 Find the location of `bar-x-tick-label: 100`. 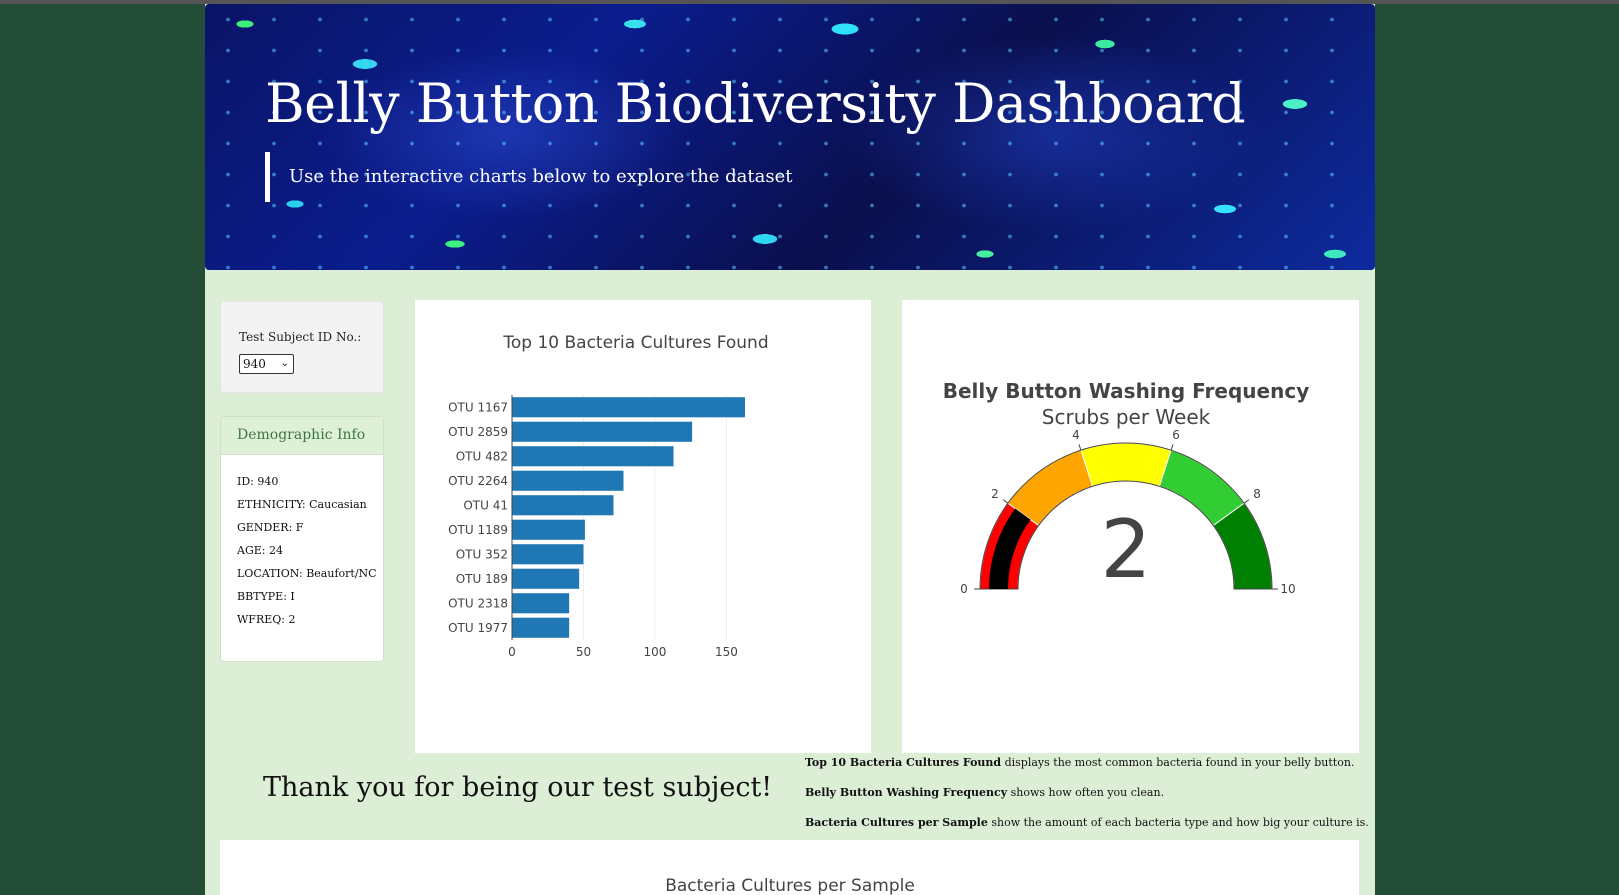

bar-x-tick-label: 100 is located at coordinates (654, 652).